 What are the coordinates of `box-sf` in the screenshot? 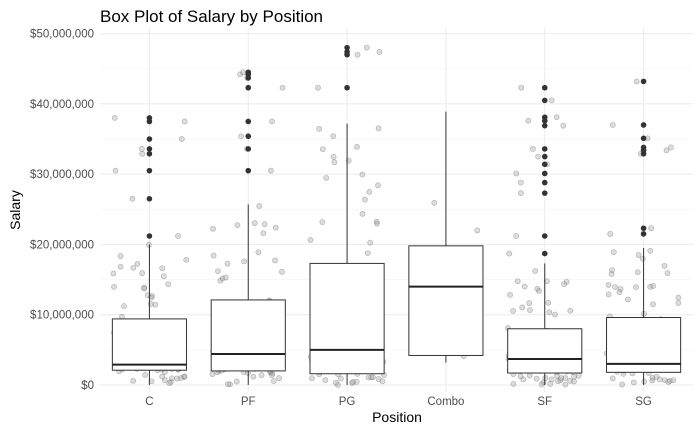 It's located at (545, 234).